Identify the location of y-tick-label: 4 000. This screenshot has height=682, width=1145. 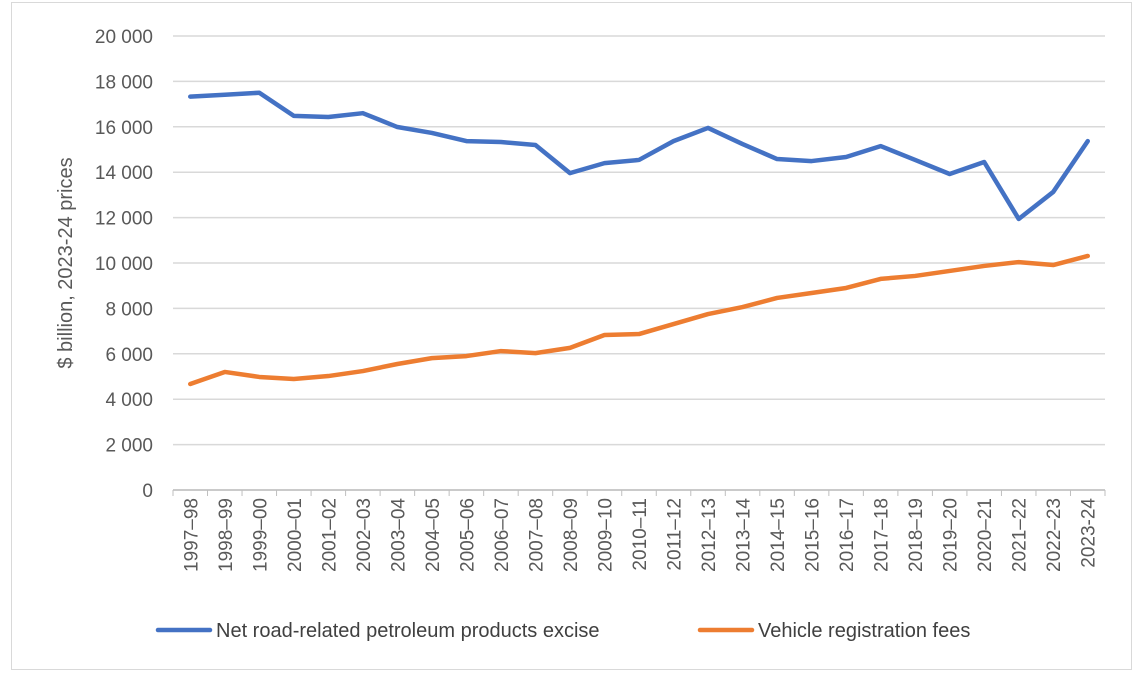
(129, 400).